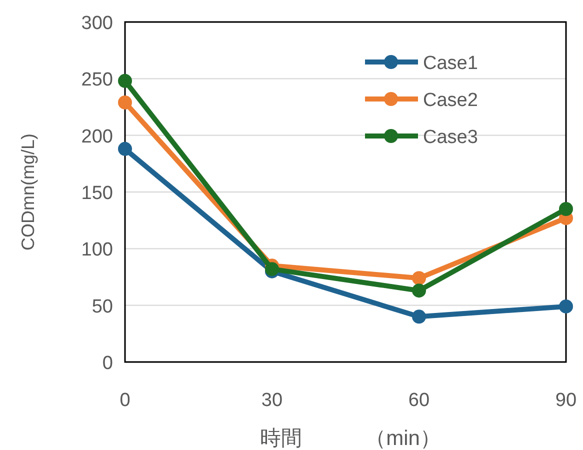  I want to click on y-tick-label: 50, so click(102, 307).